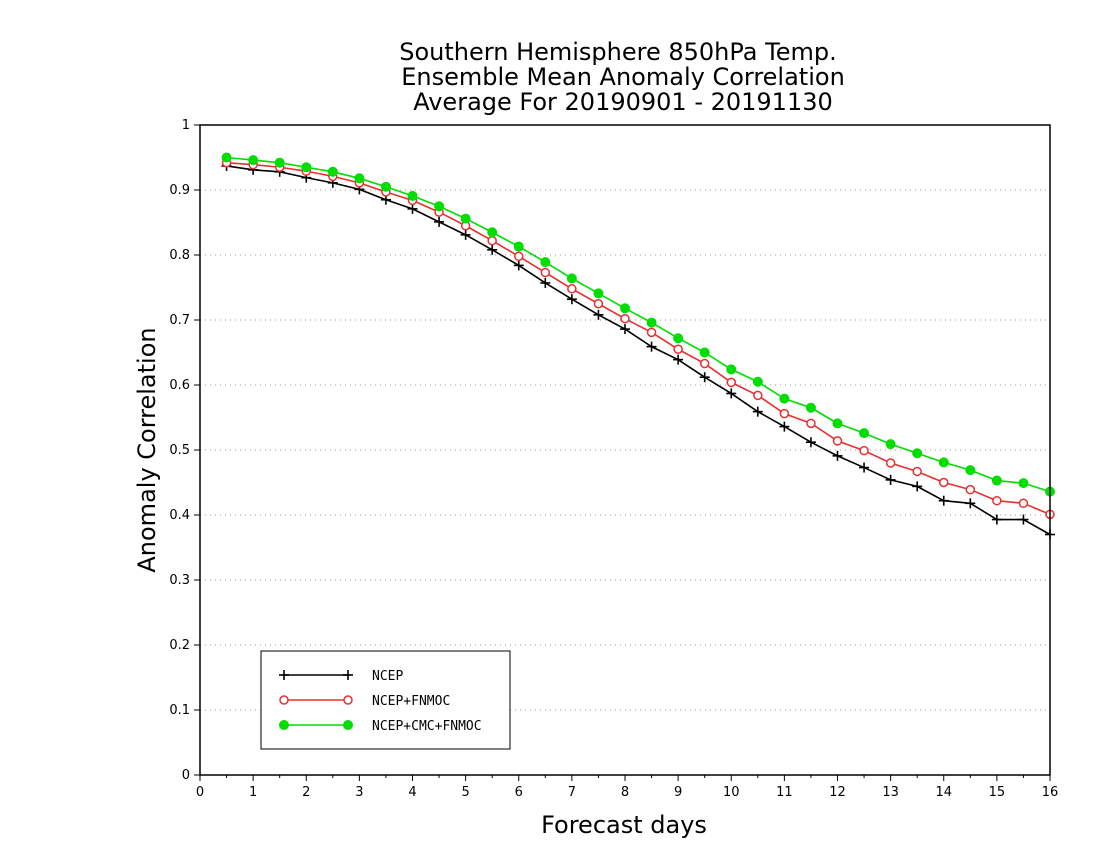 Image resolution: width=1100 pixels, height=850 pixels. I want to click on x-tick-label: 12, so click(837, 792).